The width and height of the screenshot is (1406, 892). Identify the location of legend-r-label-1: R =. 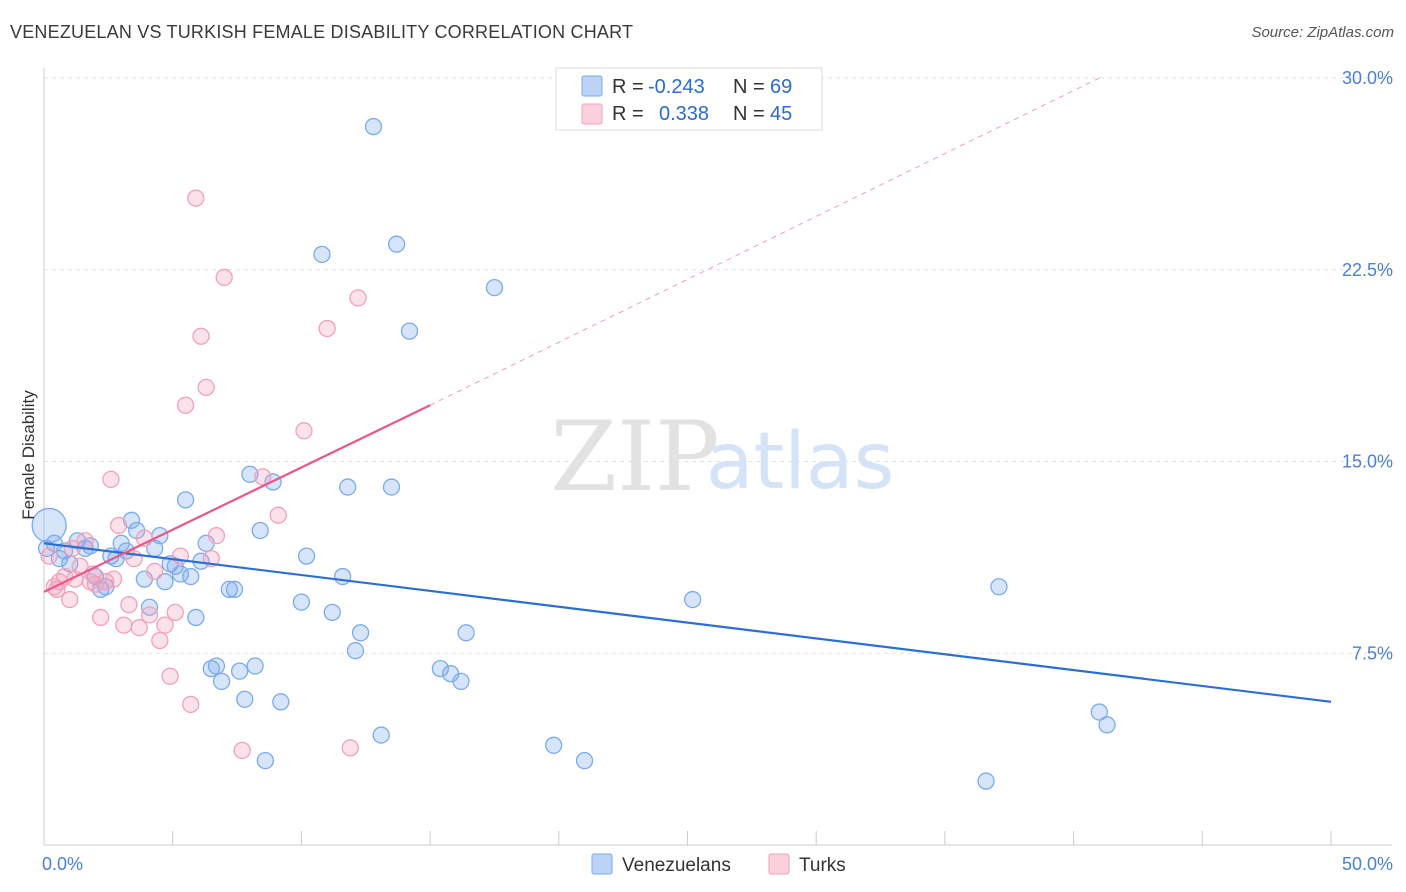
(628, 87).